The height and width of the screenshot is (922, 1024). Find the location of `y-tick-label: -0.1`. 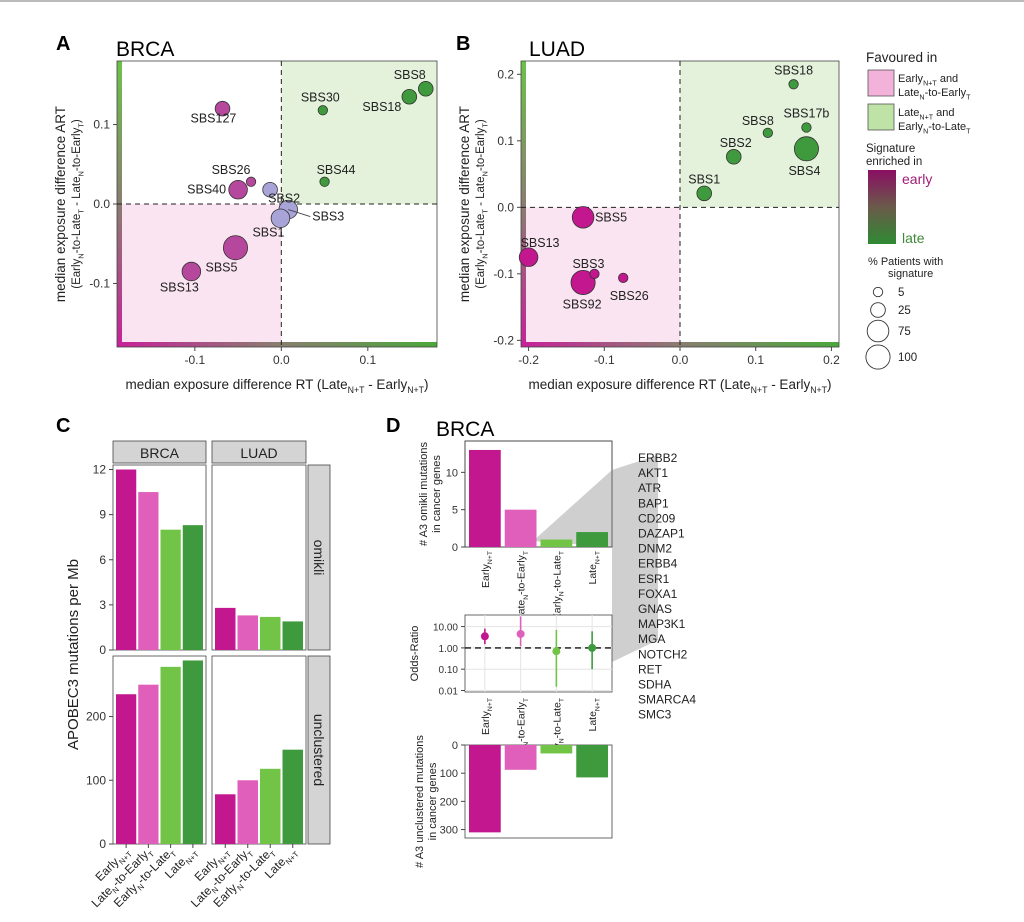

y-tick-label: -0.1 is located at coordinates (503, 274).